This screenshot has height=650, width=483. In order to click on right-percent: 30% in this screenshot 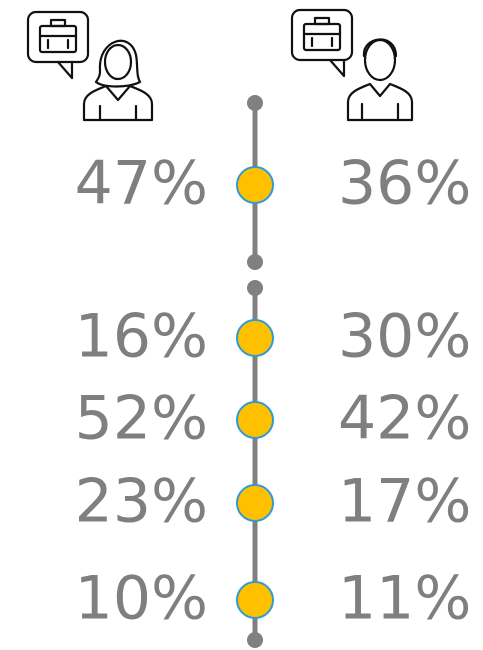, I will do `click(404, 337)`.